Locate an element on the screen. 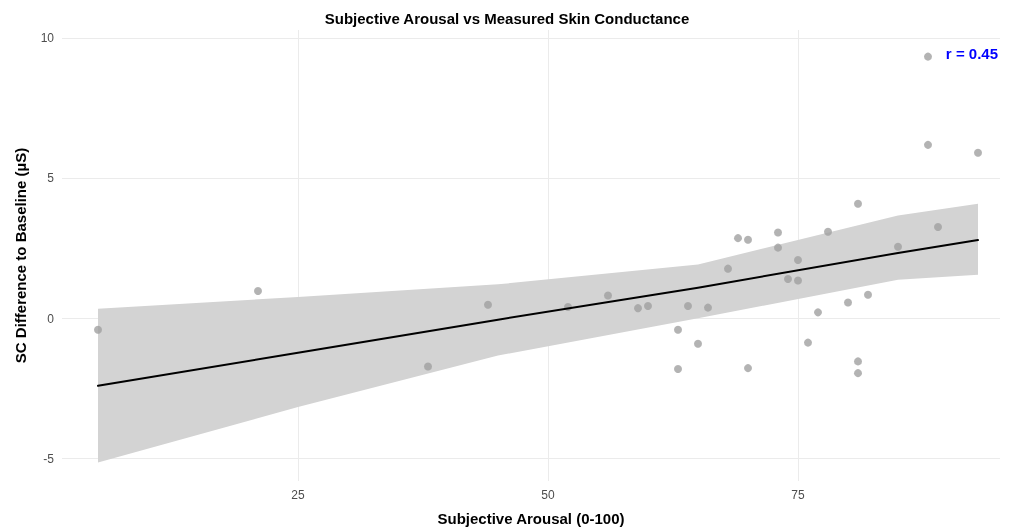 The width and height of the screenshot is (1014, 531). y-tick-label: 0 is located at coordinates (51, 318).